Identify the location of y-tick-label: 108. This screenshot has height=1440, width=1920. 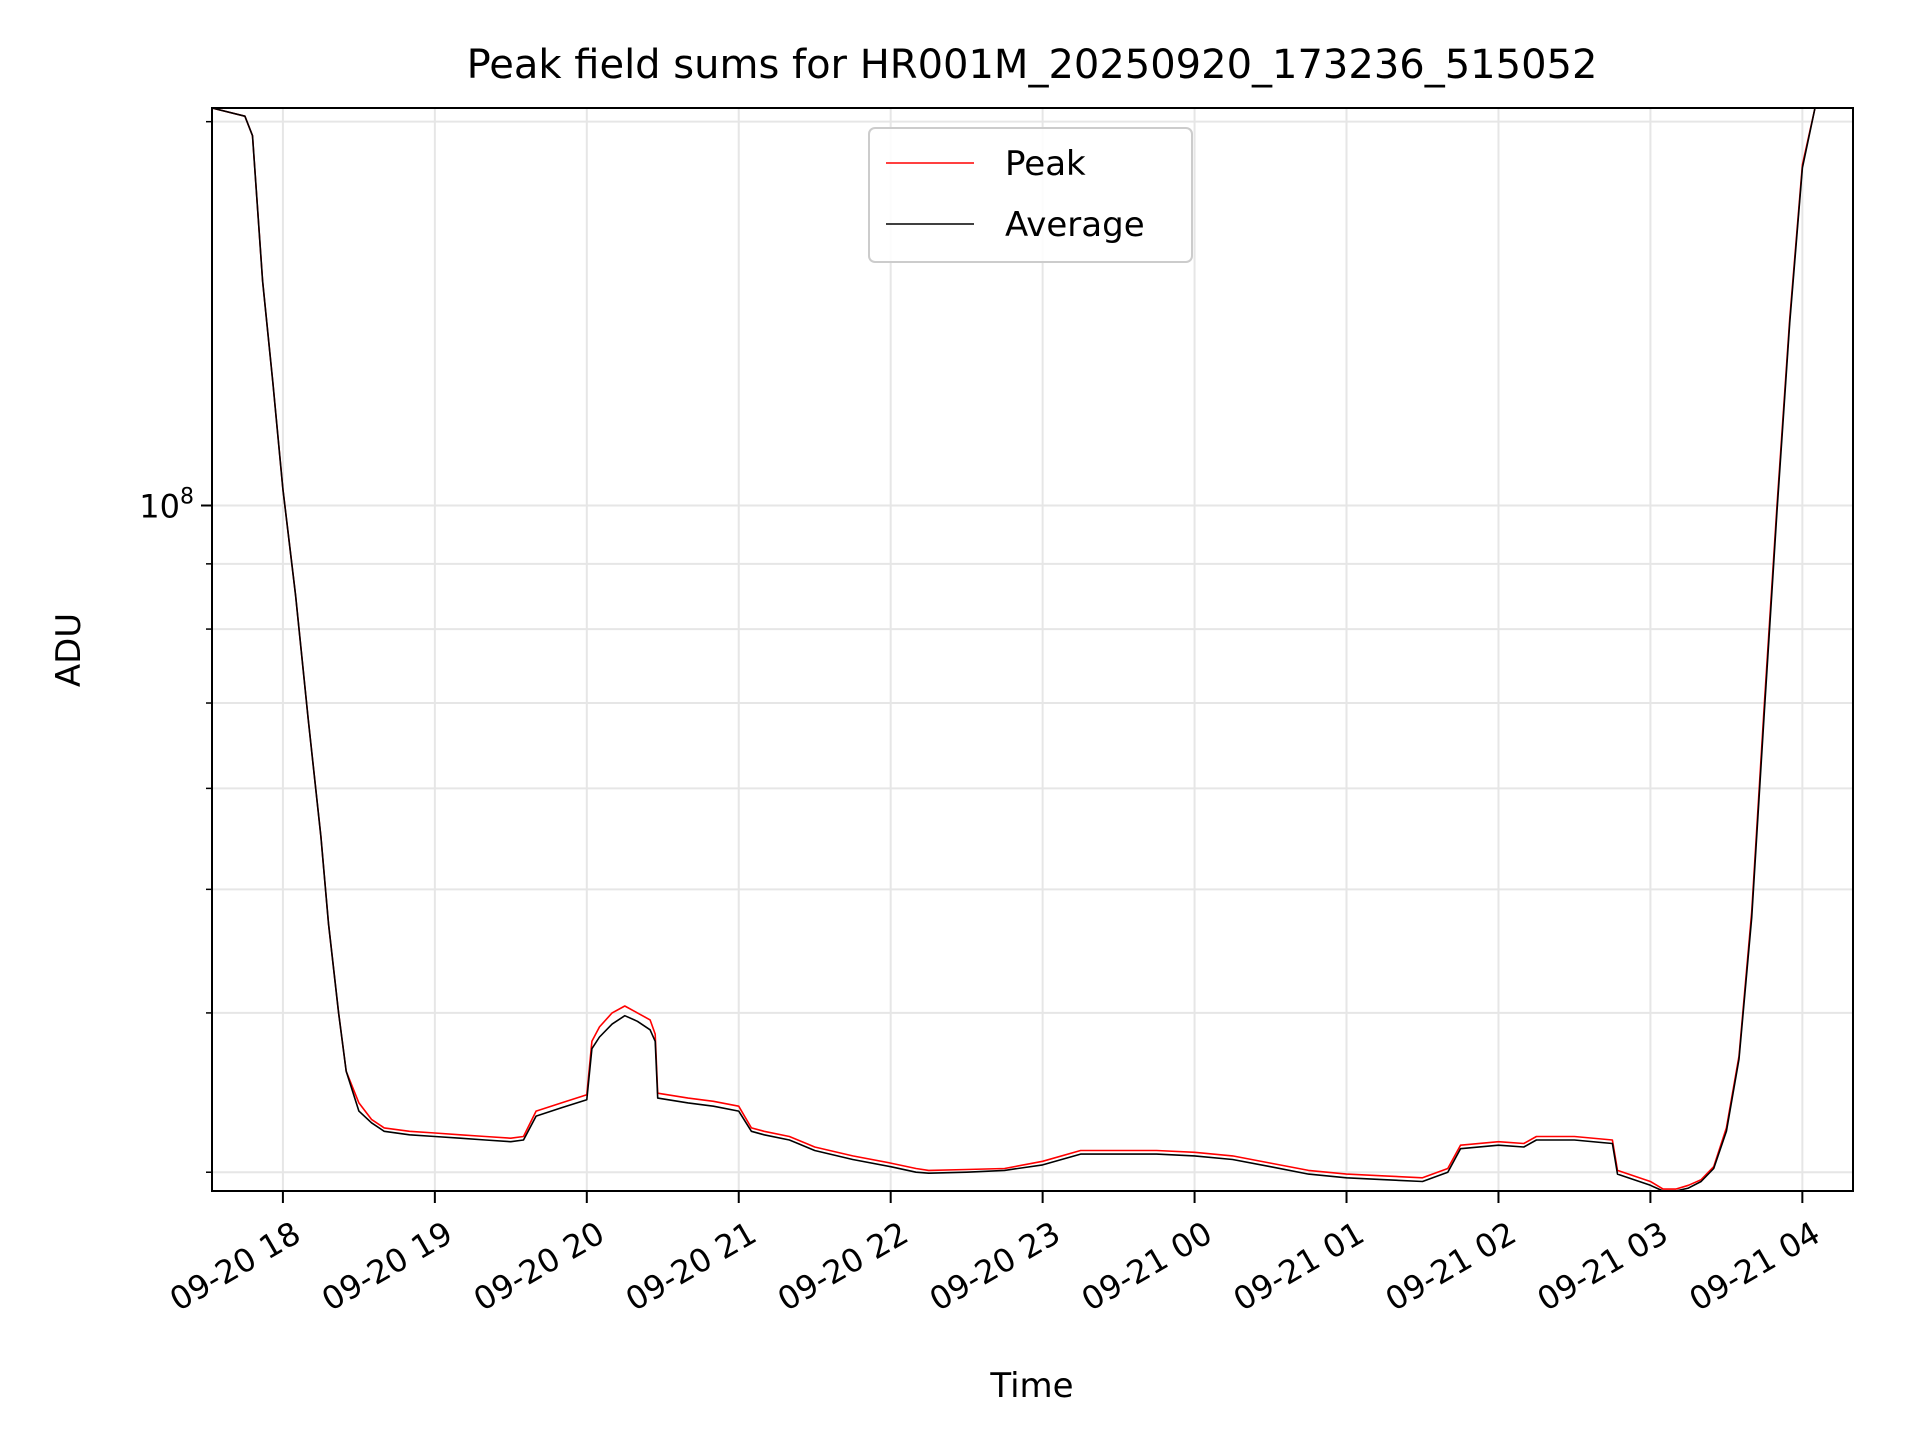
(166, 505).